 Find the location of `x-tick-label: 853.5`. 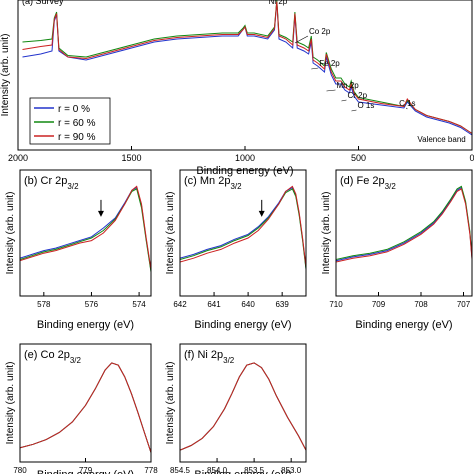

x-tick-label: 853.5 is located at coordinates (254, 470).